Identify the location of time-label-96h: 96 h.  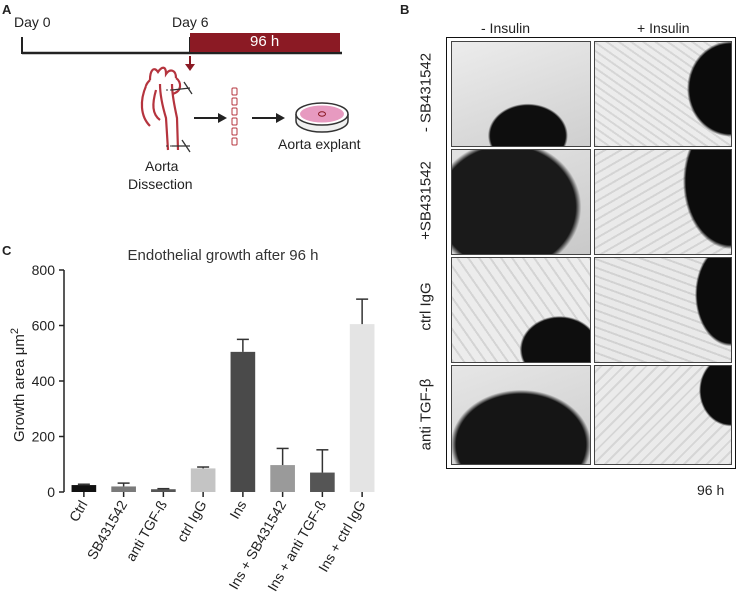
(711, 490).